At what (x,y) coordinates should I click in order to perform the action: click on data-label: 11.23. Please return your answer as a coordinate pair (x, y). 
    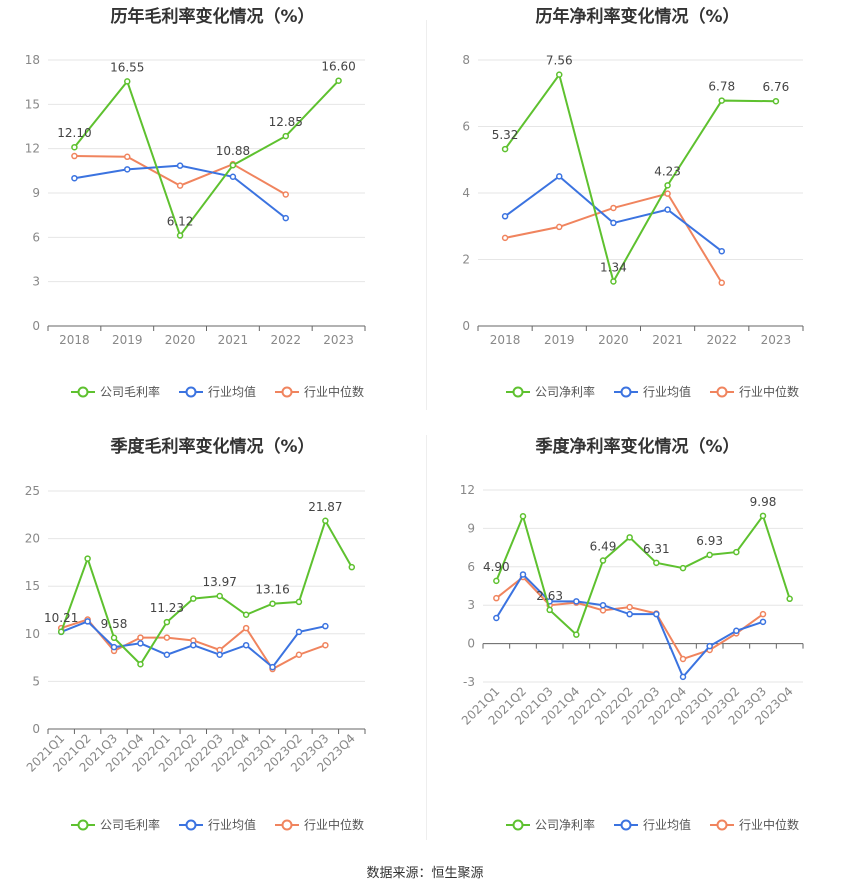
    Looking at the image, I should click on (167, 608).